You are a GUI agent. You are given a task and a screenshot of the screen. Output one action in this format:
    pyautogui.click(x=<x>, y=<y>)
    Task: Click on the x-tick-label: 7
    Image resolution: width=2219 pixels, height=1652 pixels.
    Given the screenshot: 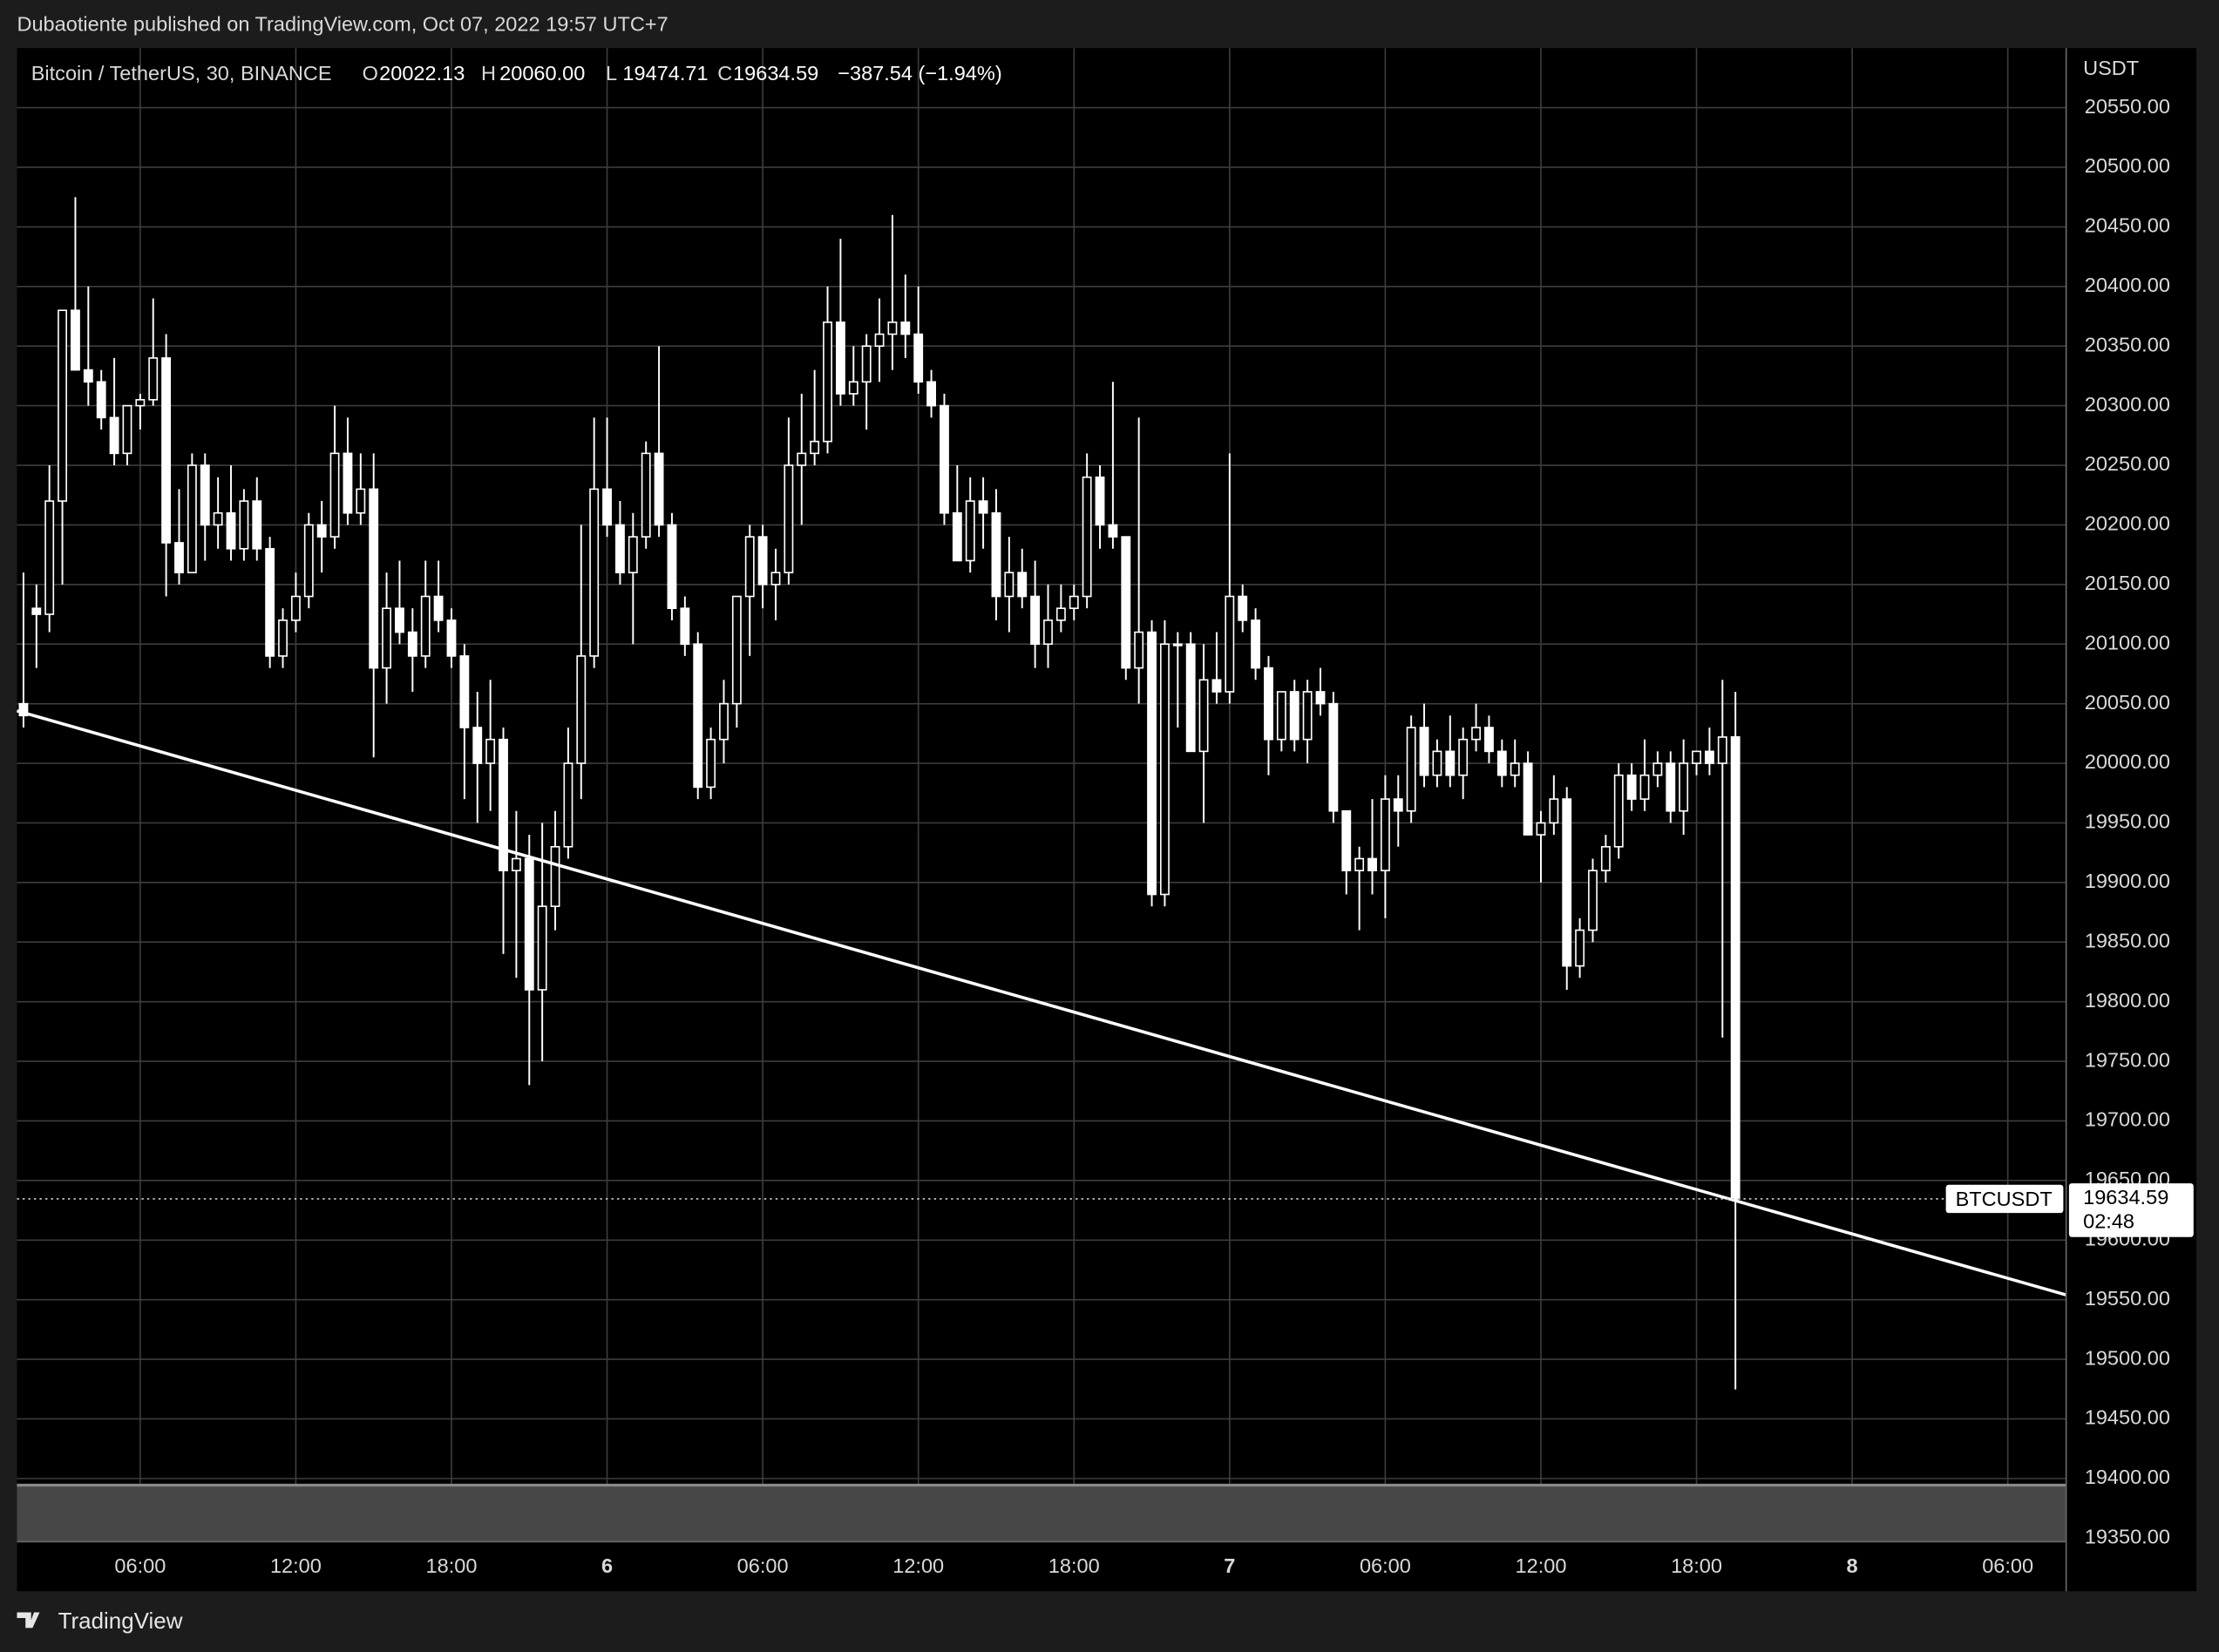 What is the action you would take?
    pyautogui.click(x=1230, y=1565)
    